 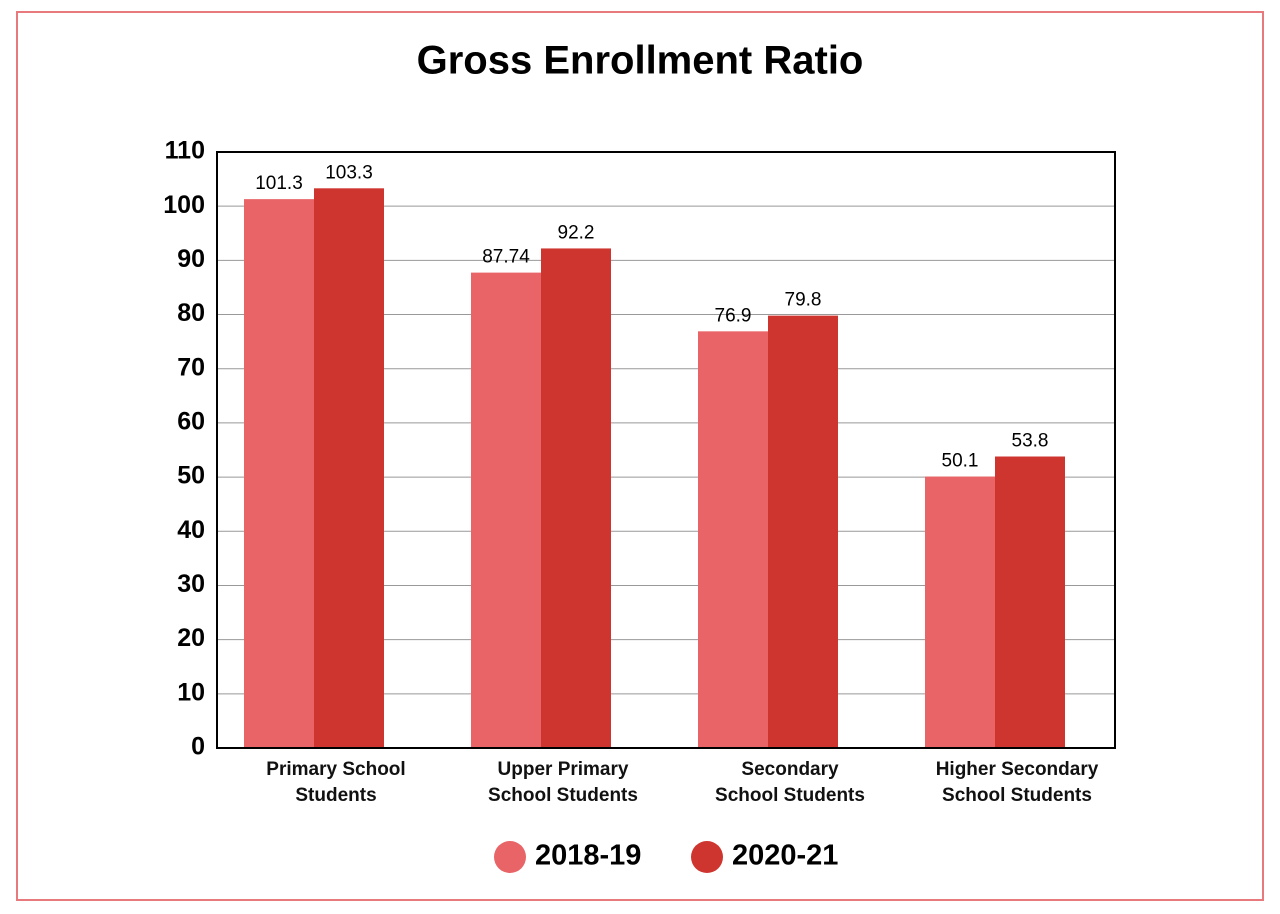 I want to click on y-tick-label: 30, so click(x=191, y=584).